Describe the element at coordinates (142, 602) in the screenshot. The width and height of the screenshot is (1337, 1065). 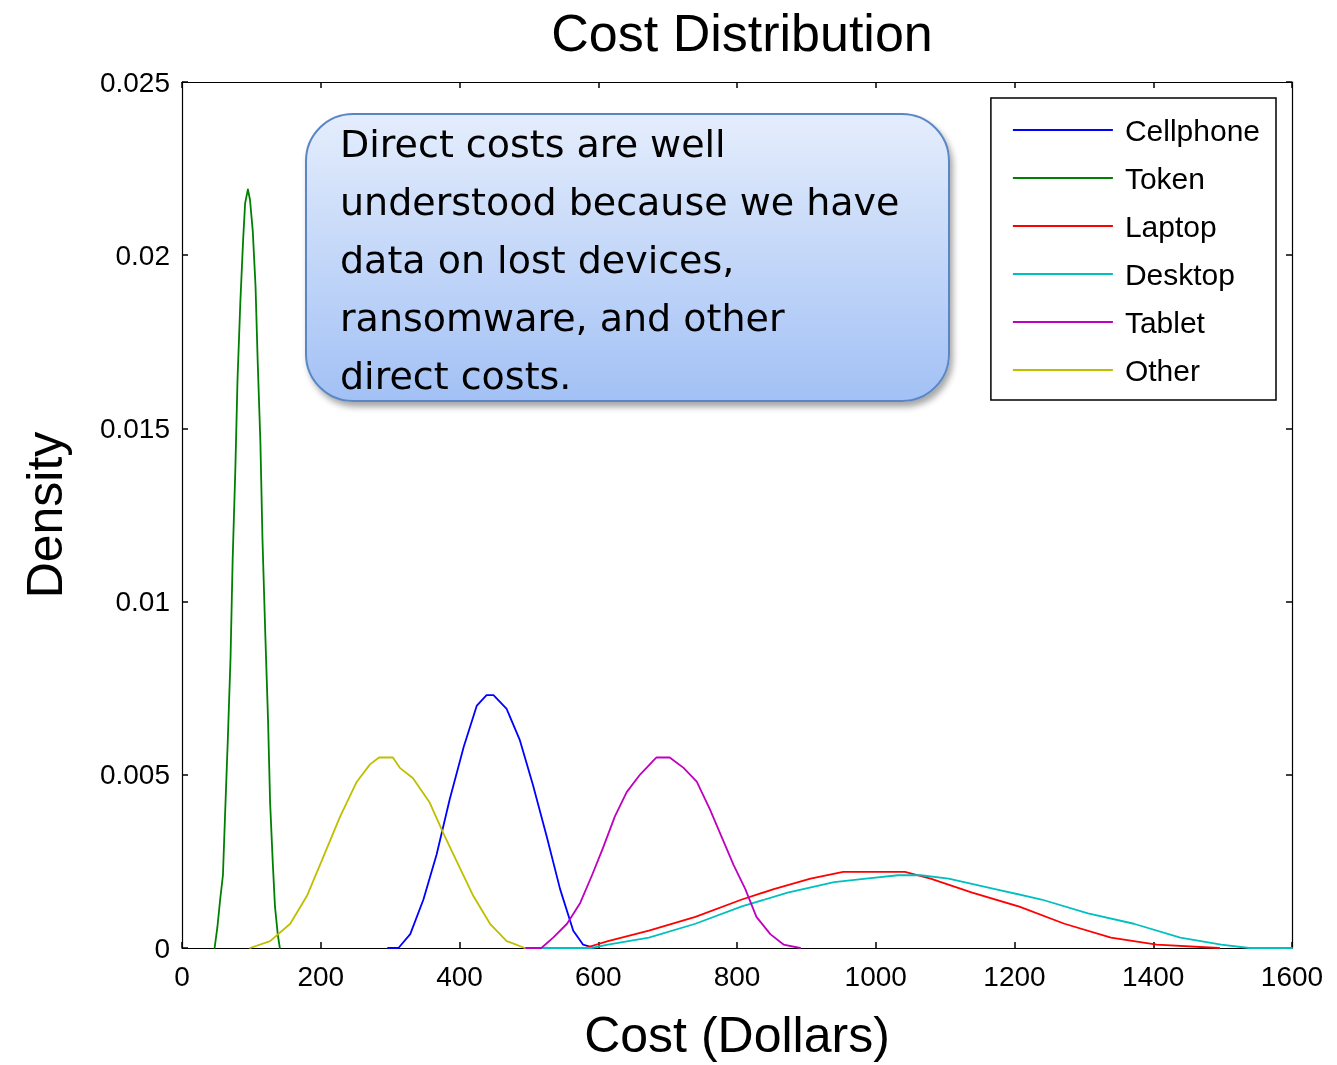
I see `y-tick-label: 0.01` at that location.